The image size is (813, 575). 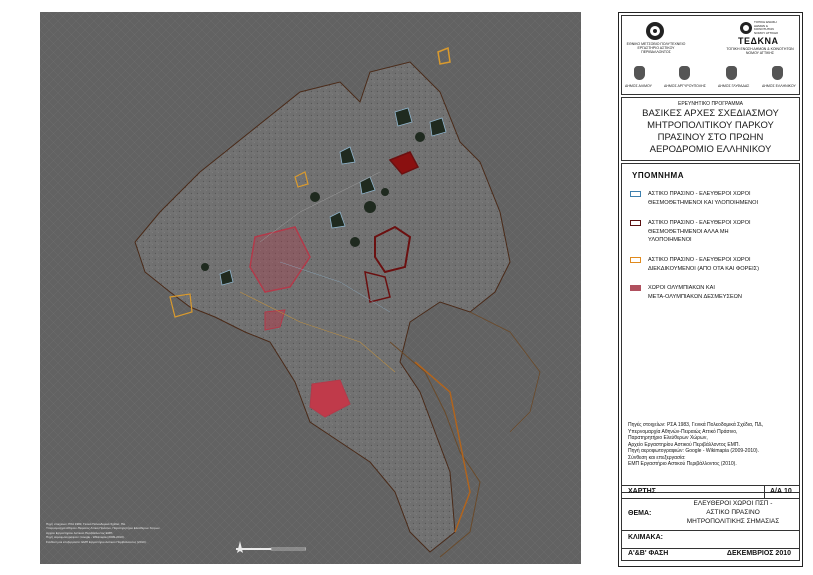 What do you see at coordinates (733, 503) in the screenshot?
I see `theme-line: ΕΛΕΥΘΕΡΟΙ ΧΩΡΟΙ ΠΣΠ -` at bounding box center [733, 503].